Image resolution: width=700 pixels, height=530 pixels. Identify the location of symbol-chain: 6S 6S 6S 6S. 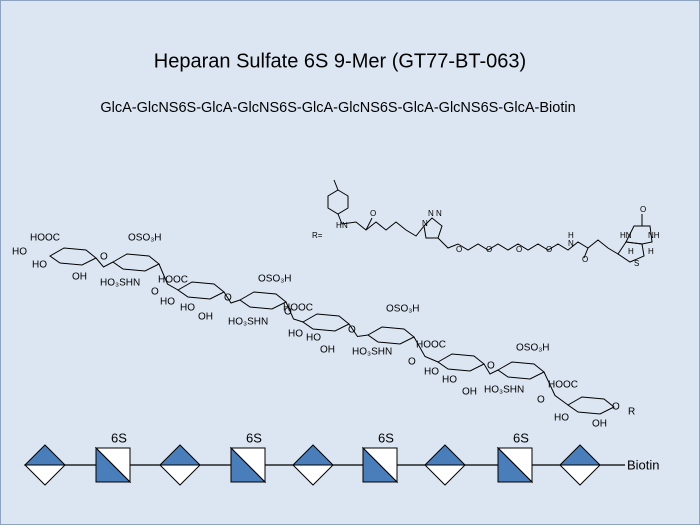
(324, 458).